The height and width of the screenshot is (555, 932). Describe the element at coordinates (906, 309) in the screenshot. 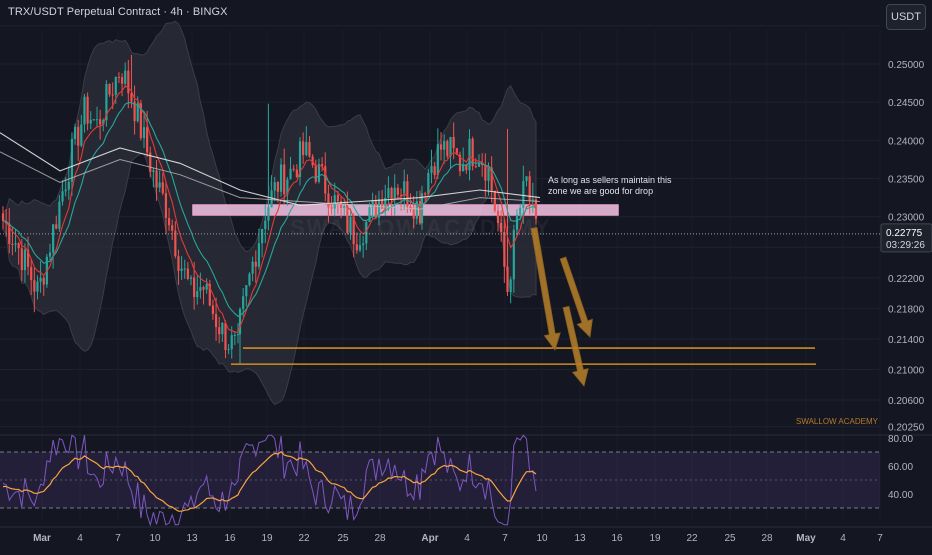

I see `price-tick-label: 0.21800` at that location.